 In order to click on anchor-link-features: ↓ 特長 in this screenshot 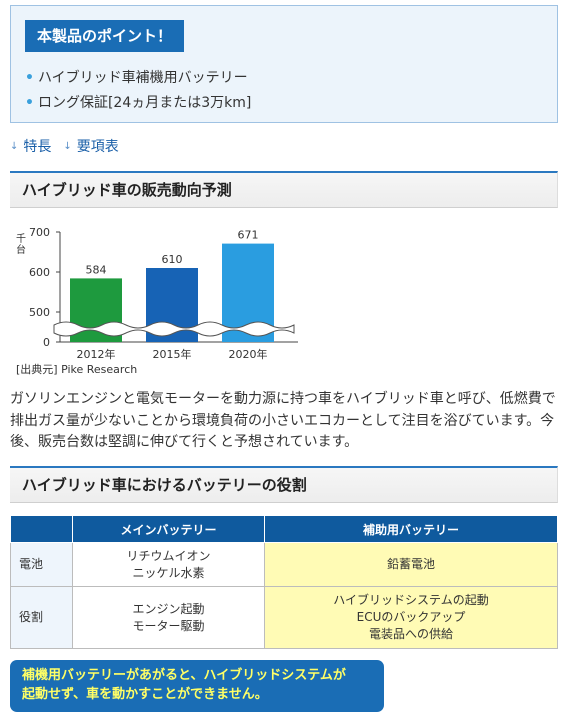, I will do `click(31, 147)`.